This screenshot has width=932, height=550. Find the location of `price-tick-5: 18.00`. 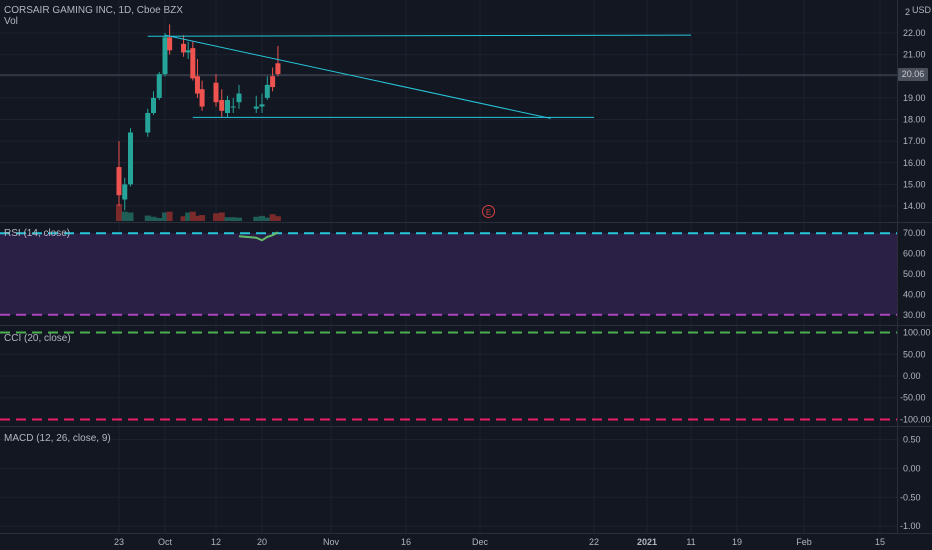

price-tick-5: 18.00 is located at coordinates (914, 120).